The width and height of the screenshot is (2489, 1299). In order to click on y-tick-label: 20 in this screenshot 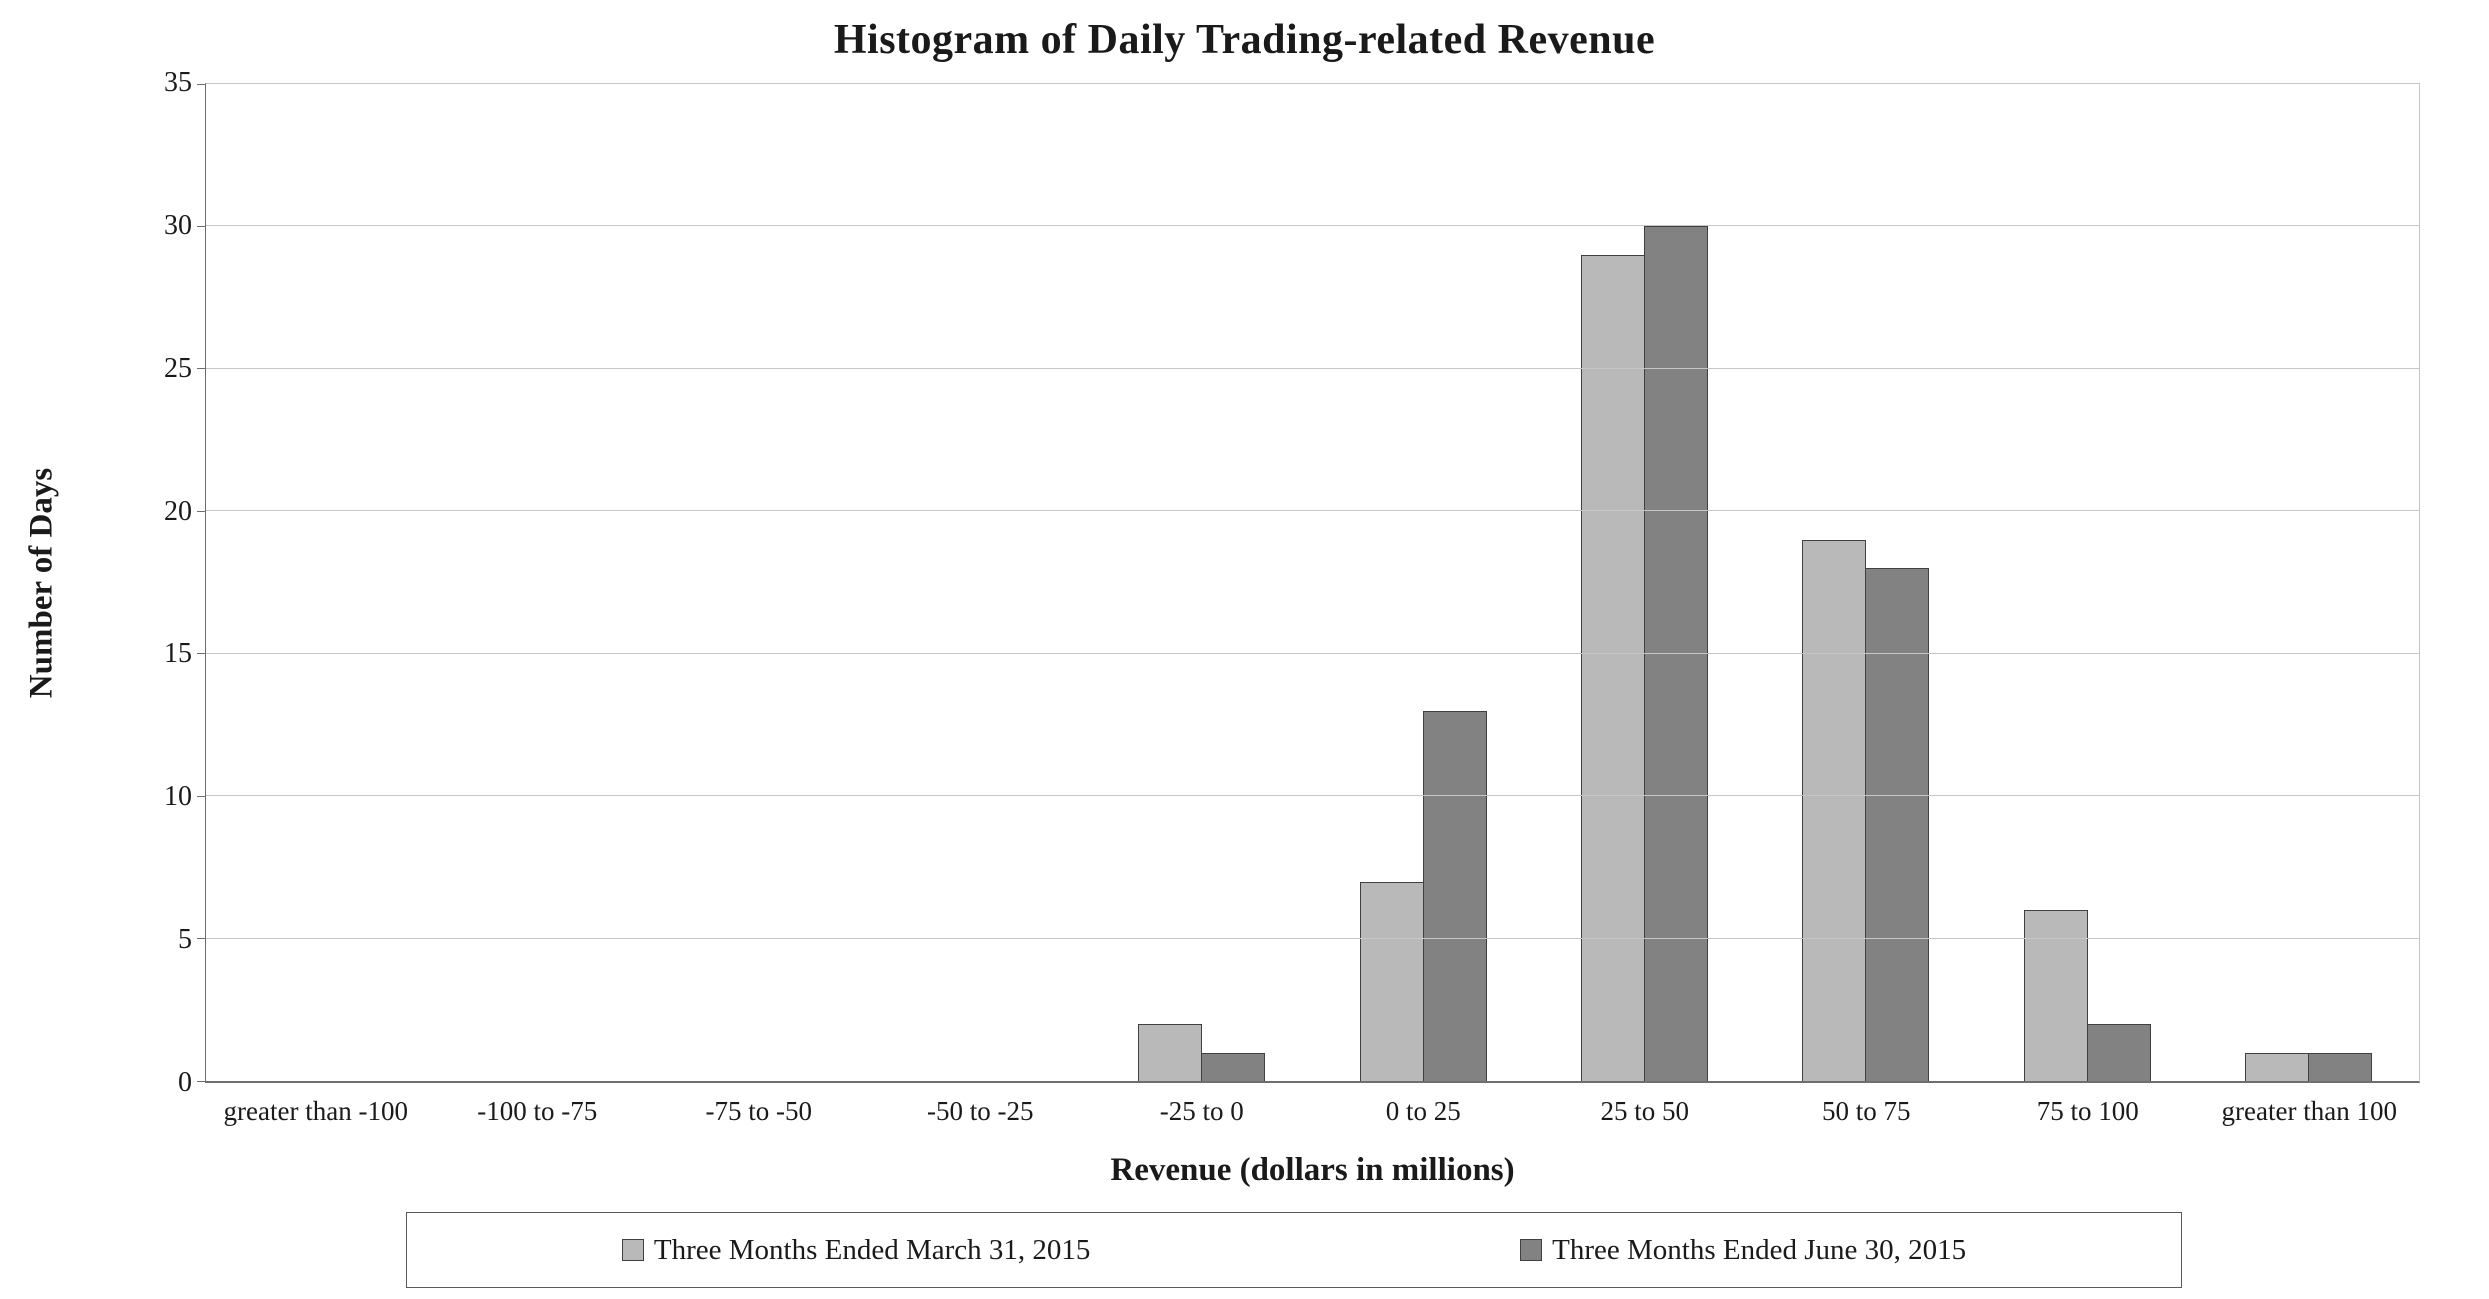, I will do `click(178, 511)`.